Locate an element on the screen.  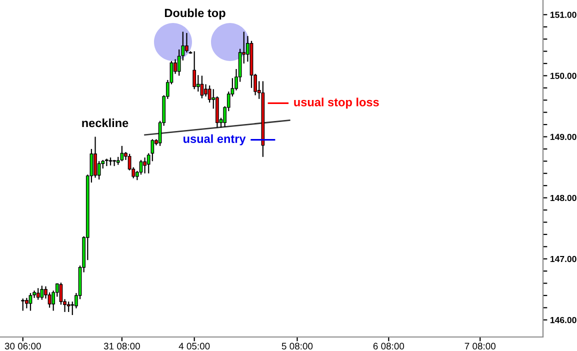
ref-line-label: usual entry is located at coordinates (215, 140).